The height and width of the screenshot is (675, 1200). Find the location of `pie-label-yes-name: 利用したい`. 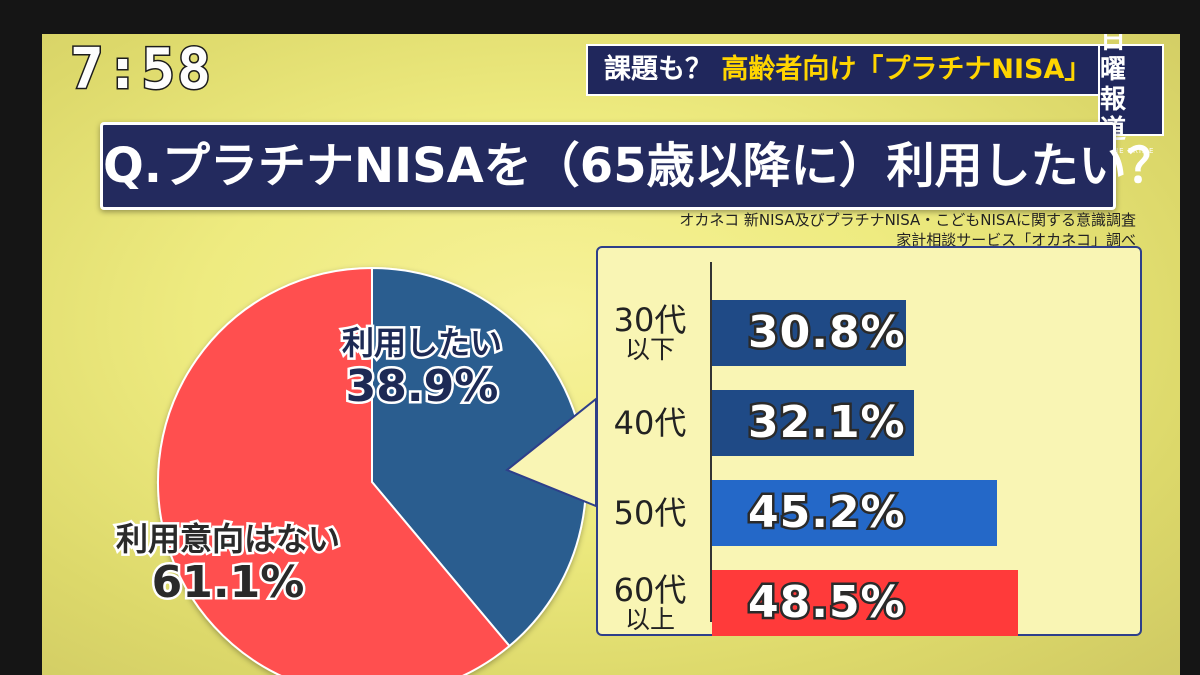

pie-label-yes-name: 利用したい is located at coordinates (421, 343).